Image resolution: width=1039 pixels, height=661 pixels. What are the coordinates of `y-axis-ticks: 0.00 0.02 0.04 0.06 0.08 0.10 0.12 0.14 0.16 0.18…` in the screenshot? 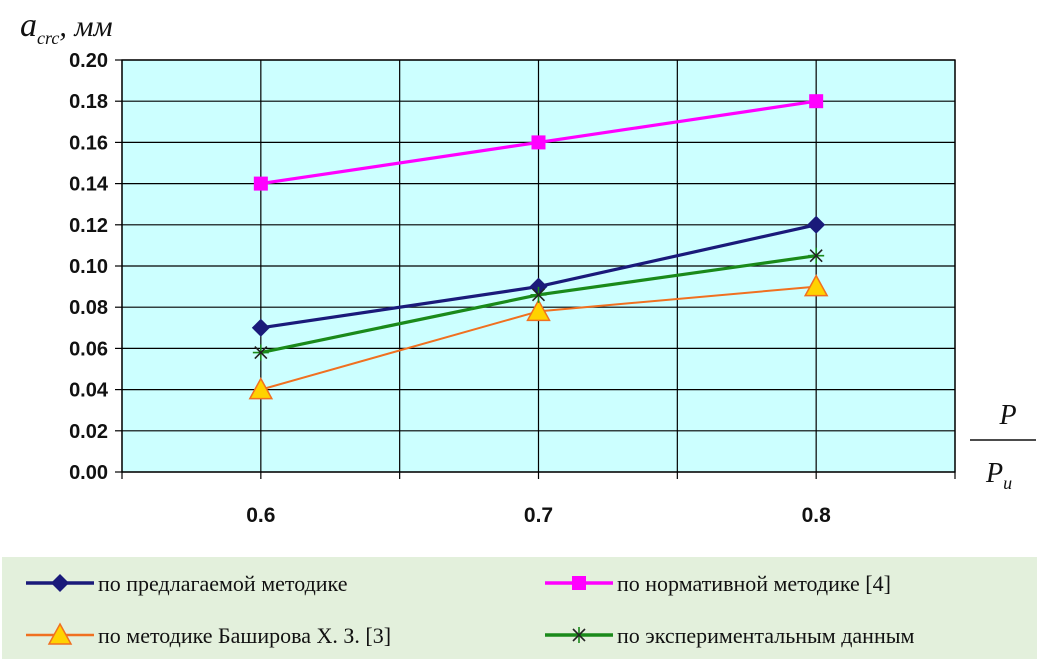 It's located at (95, 267).